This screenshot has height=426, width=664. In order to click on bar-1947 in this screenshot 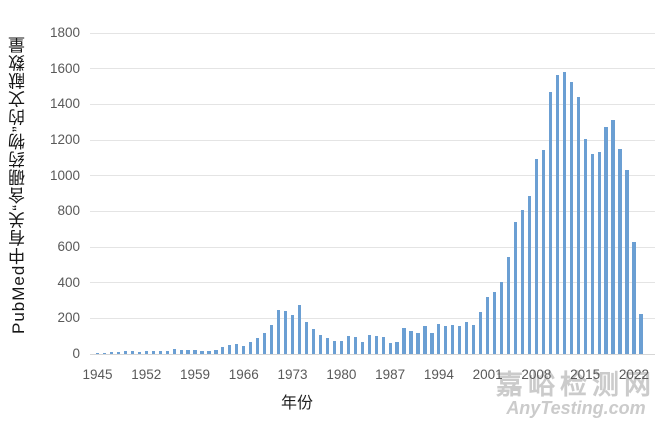, I will do `click(111, 353)`.